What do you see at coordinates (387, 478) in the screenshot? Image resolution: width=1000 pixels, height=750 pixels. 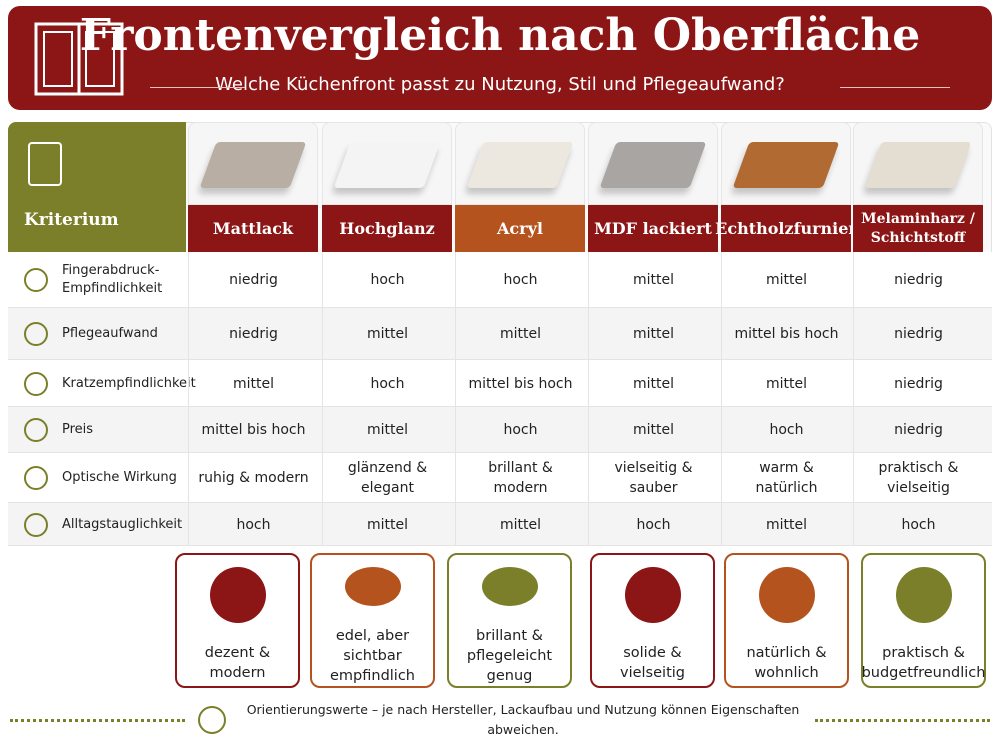 I see `table-cell: glänzend & elegant` at bounding box center [387, 478].